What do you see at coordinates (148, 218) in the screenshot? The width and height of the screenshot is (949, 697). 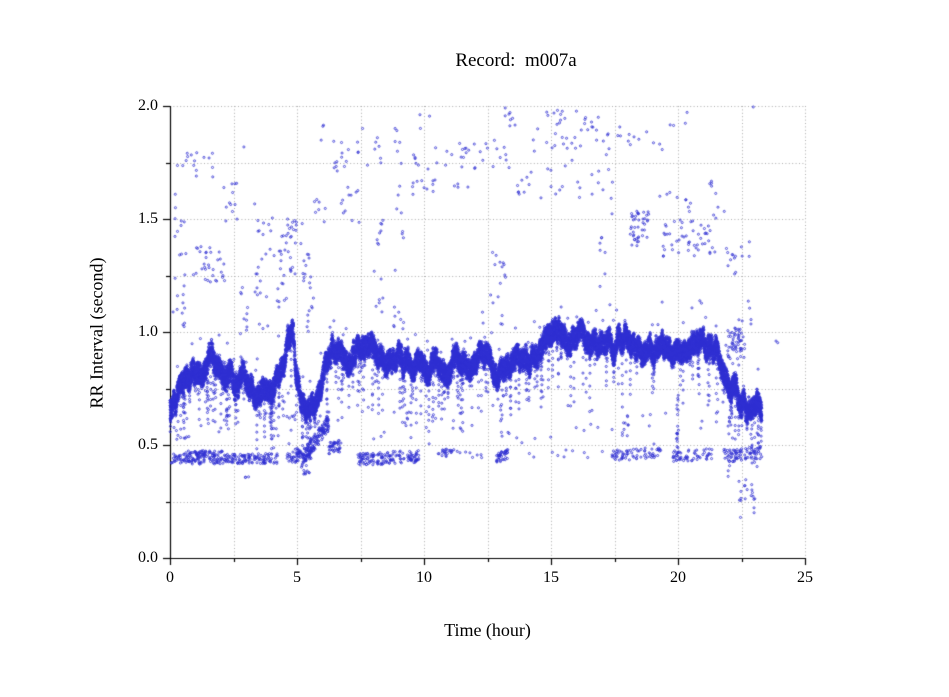 I see `y-tick-label: 1.5` at bounding box center [148, 218].